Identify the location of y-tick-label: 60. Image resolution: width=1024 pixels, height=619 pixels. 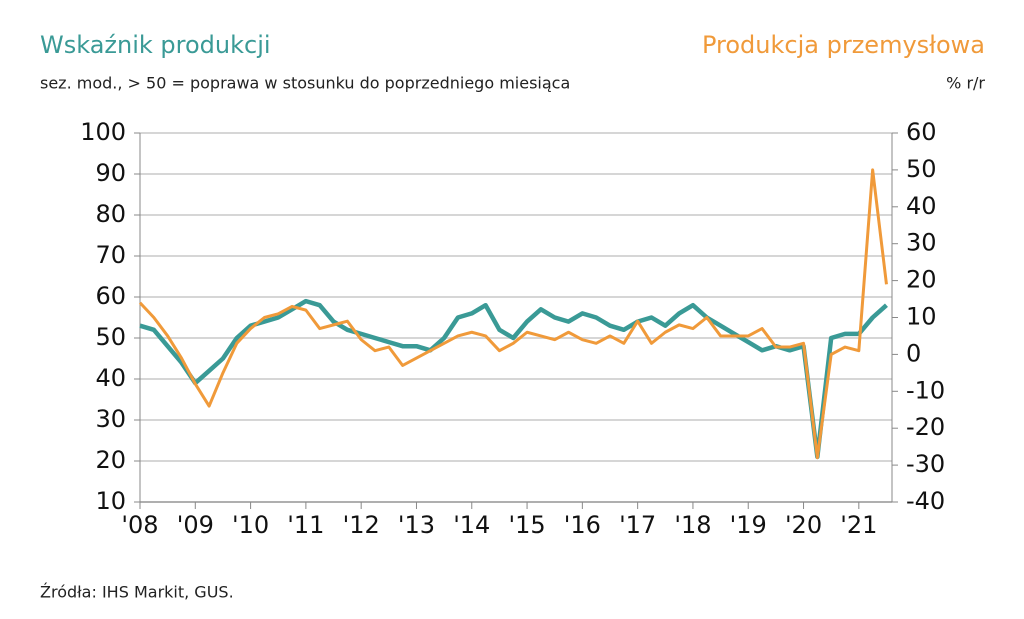
(110, 296).